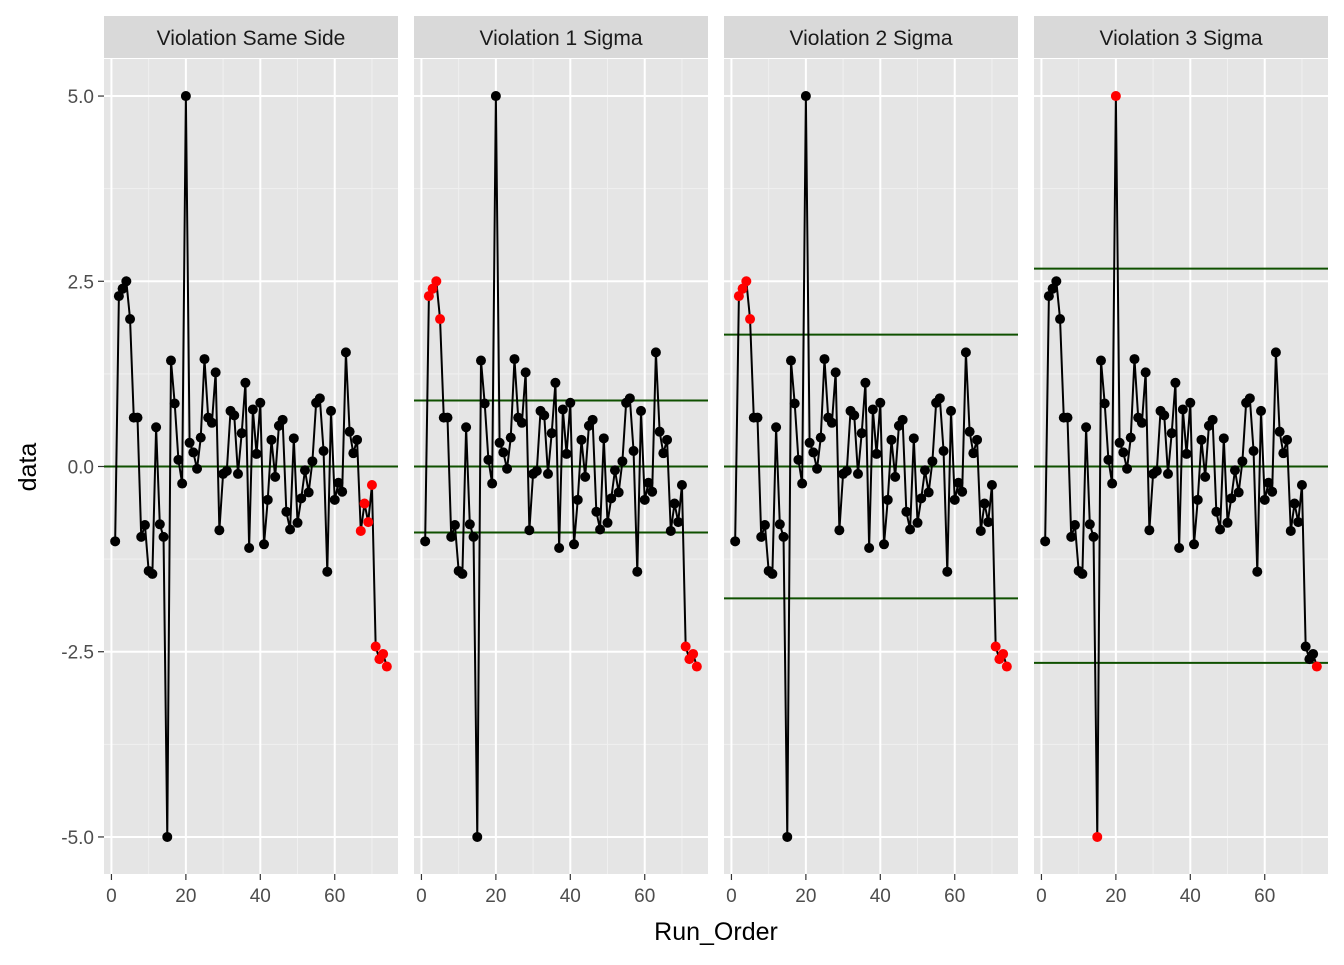 This screenshot has width=1344, height=965. Describe the element at coordinates (495, 896) in the screenshot. I see `x-tick-label: 20` at that location.